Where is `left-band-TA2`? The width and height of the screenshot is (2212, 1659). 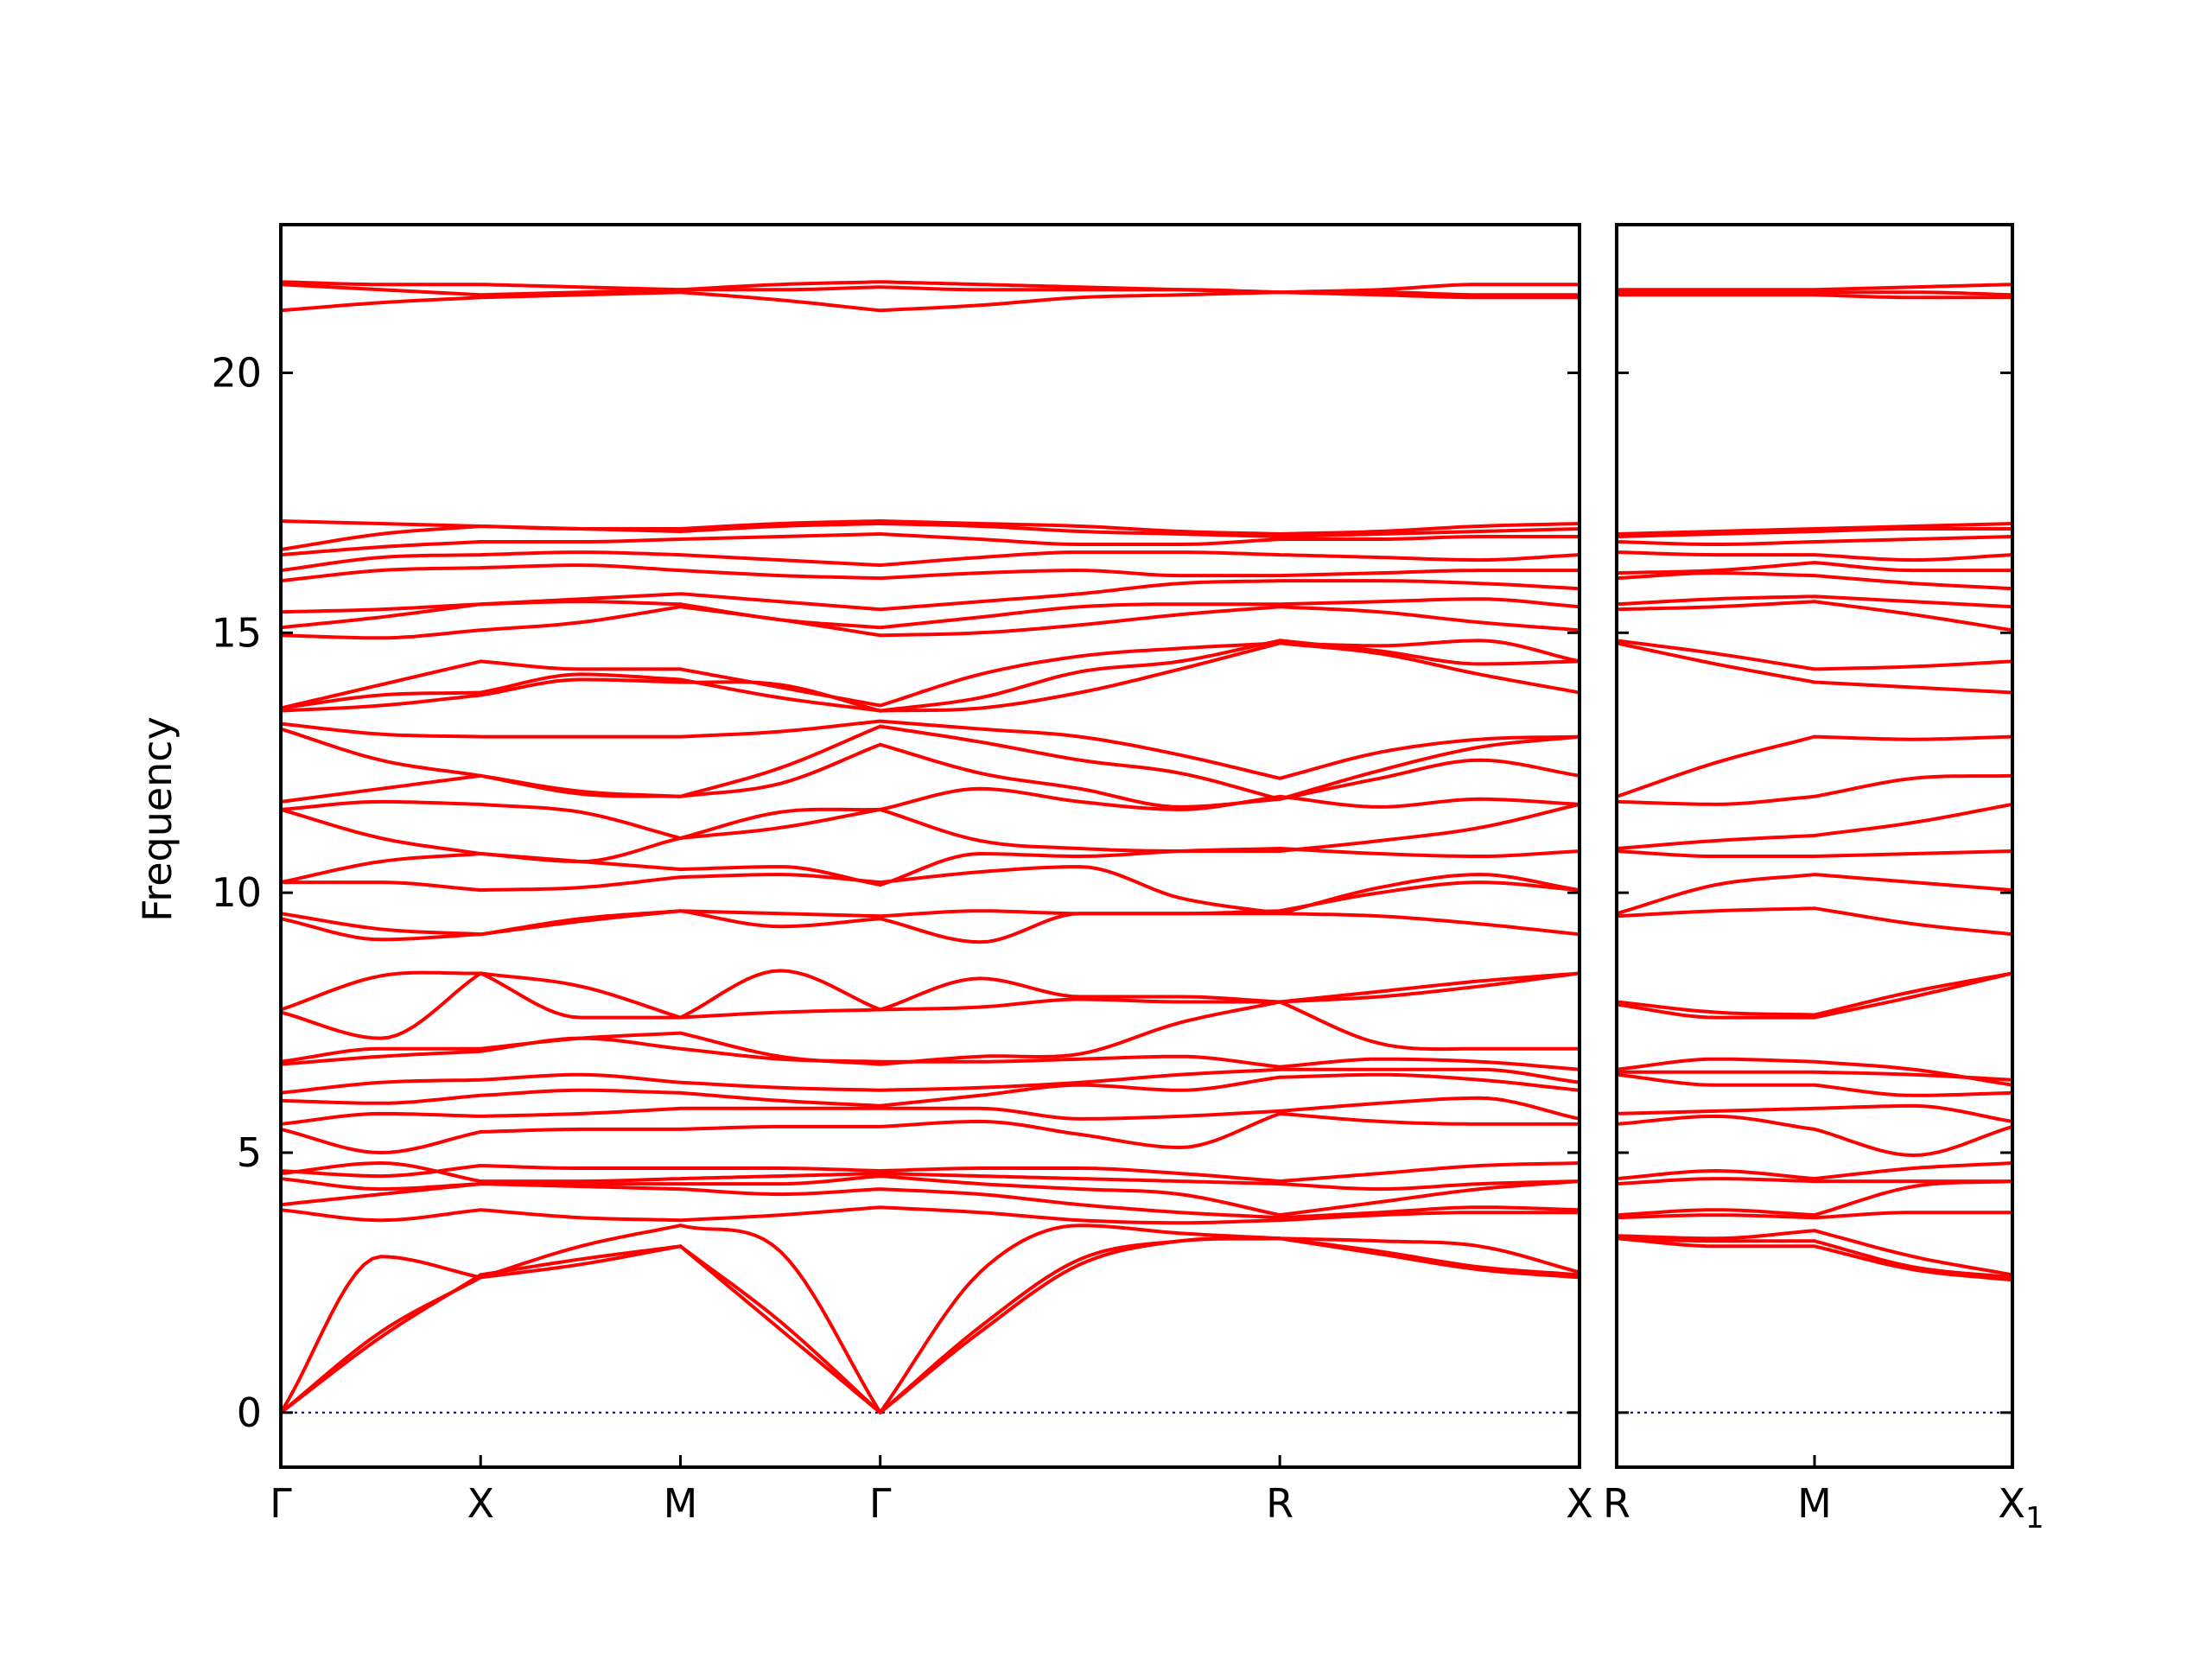 left-band-TA2 is located at coordinates (930, 1325).